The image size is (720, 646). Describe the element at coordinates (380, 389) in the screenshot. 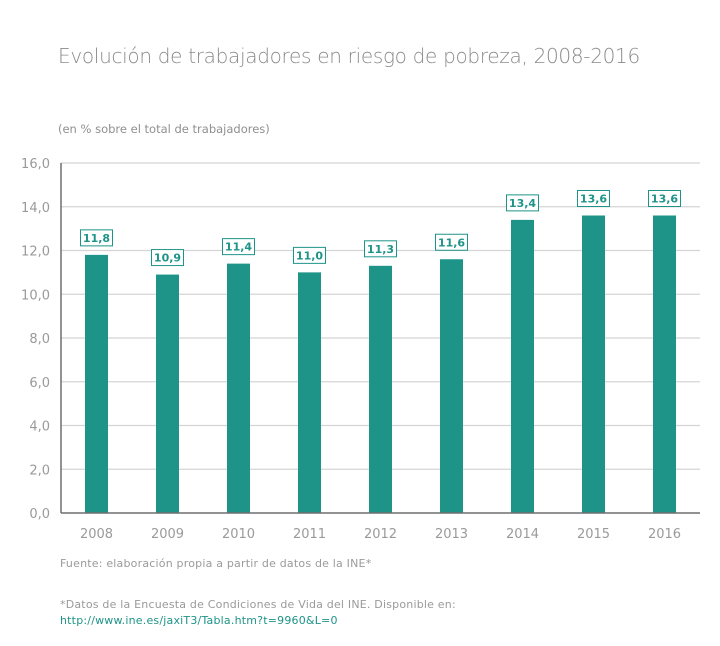

I see `bar-2012` at that location.